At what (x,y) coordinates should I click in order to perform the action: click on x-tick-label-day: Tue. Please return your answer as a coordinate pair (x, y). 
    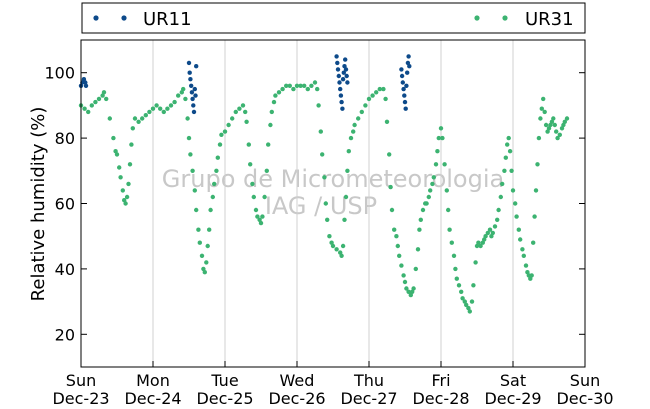
    Looking at the image, I should click on (224, 380).